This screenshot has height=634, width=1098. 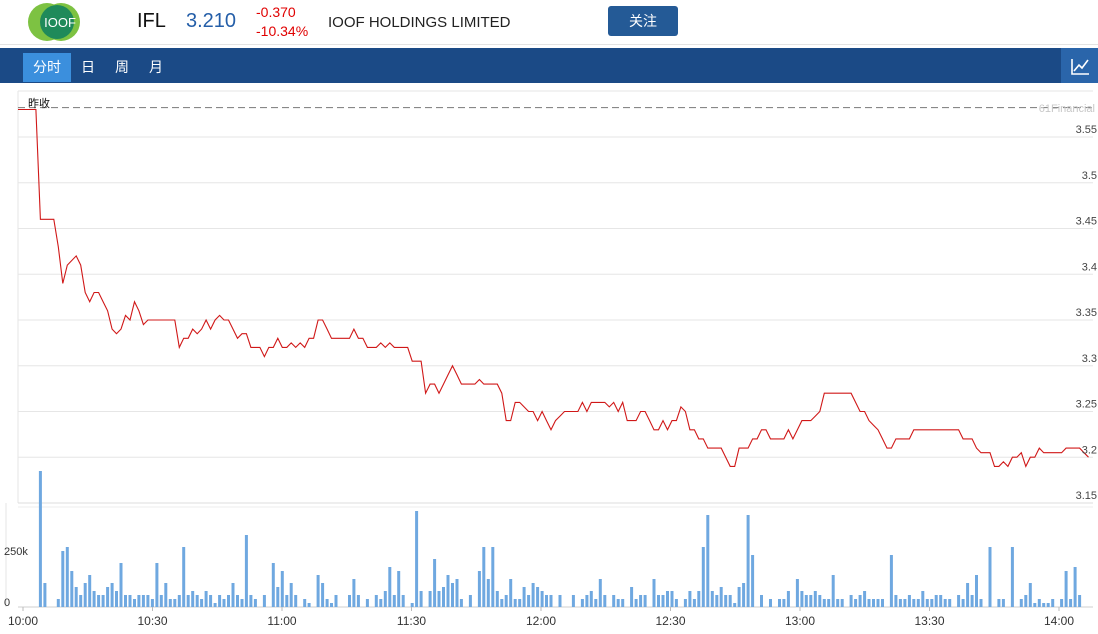 I want to click on prev-close-label: 昨收, so click(x=39, y=103).